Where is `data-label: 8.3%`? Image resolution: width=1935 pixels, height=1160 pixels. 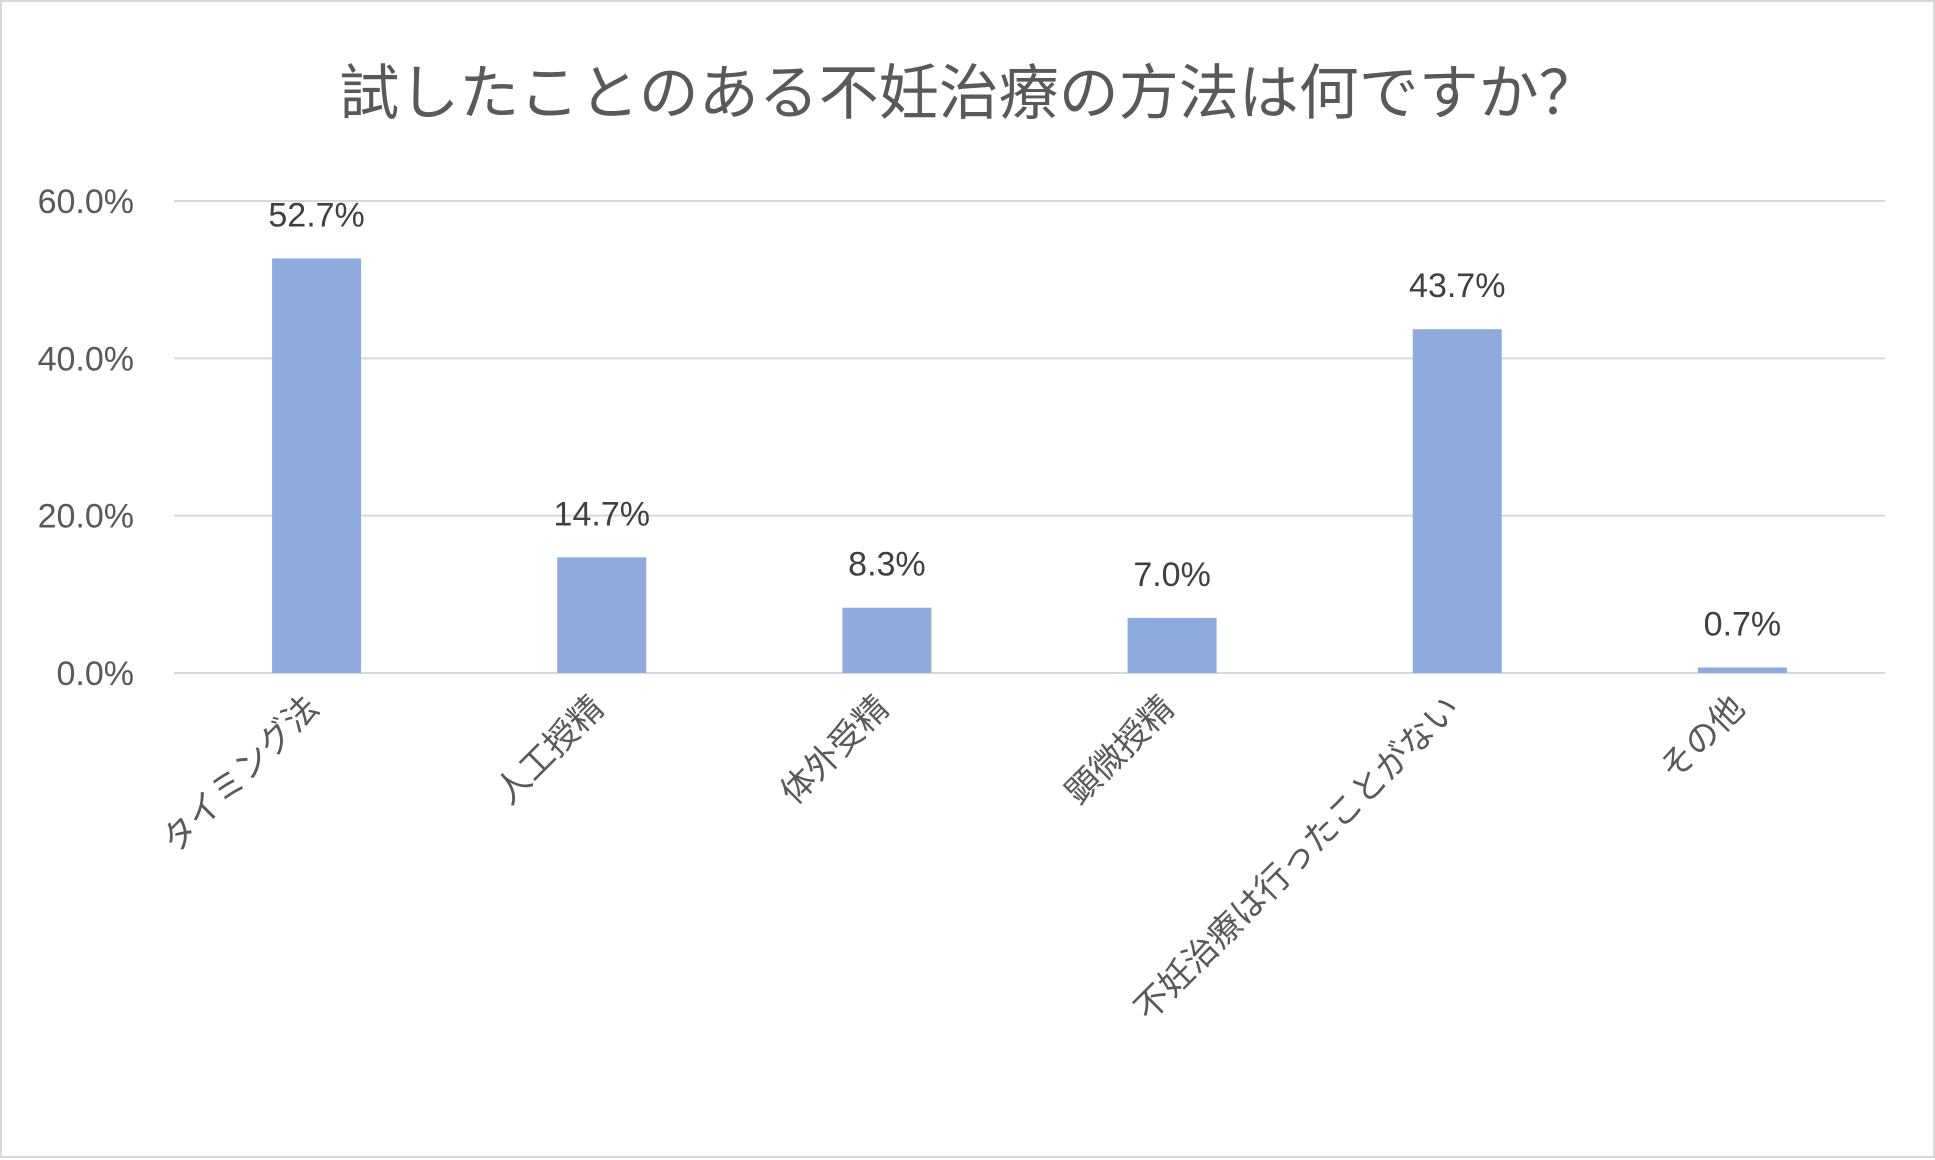 data-label: 8.3% is located at coordinates (887, 565).